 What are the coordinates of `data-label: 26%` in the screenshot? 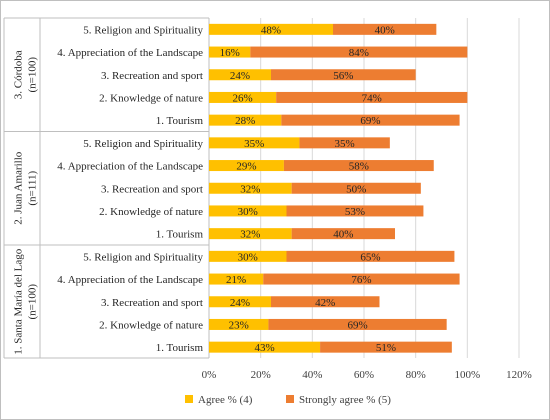 It's located at (242, 98).